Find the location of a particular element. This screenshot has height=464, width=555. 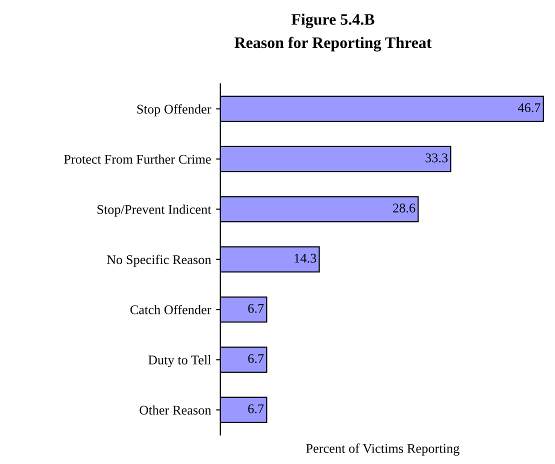

chart-title: Figure 5.4.B is located at coordinates (332, 21).